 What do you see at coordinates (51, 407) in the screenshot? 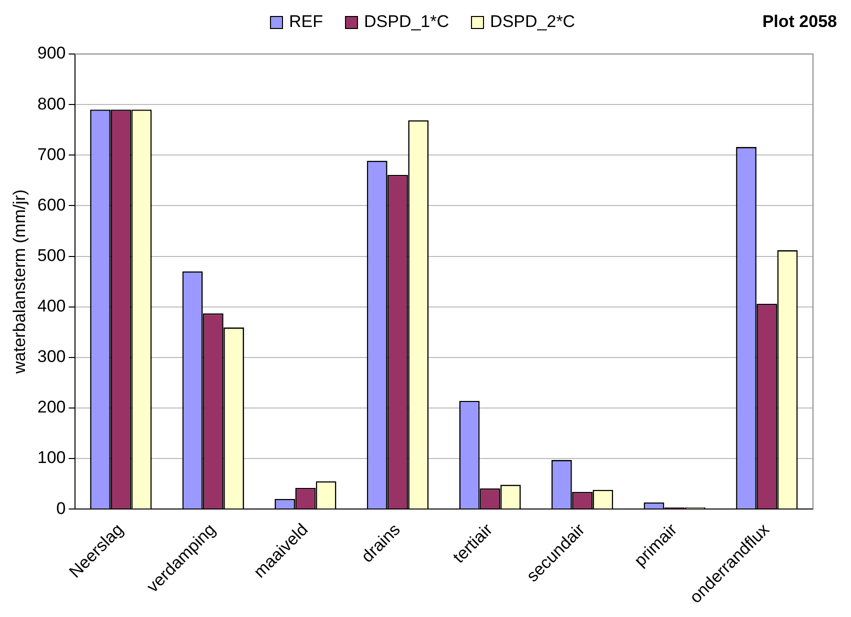
I see `y-tick-label: 200` at bounding box center [51, 407].